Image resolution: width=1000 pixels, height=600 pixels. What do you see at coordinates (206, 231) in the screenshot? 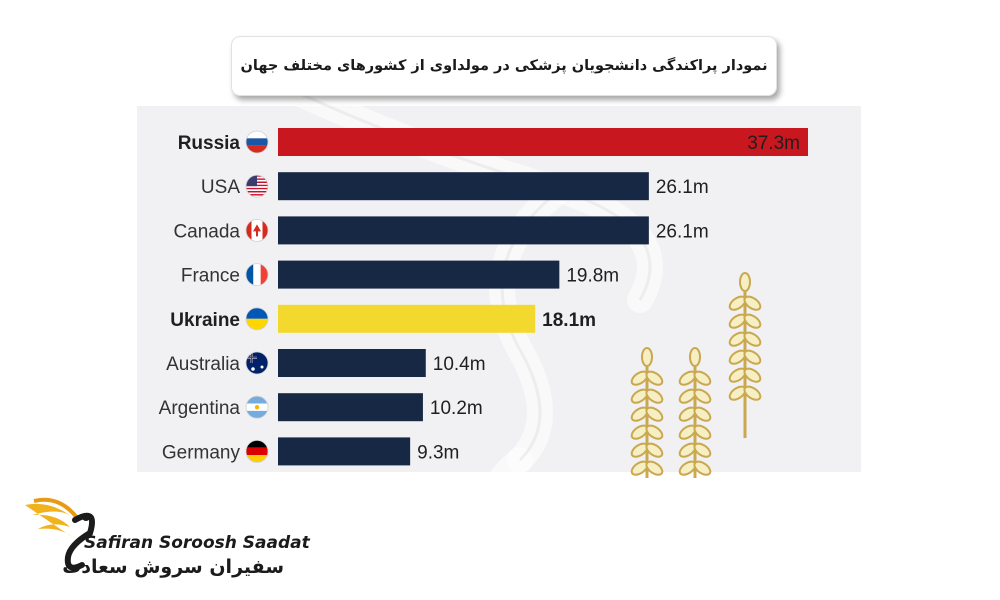
I see `category-label-canada: Canada` at bounding box center [206, 231].